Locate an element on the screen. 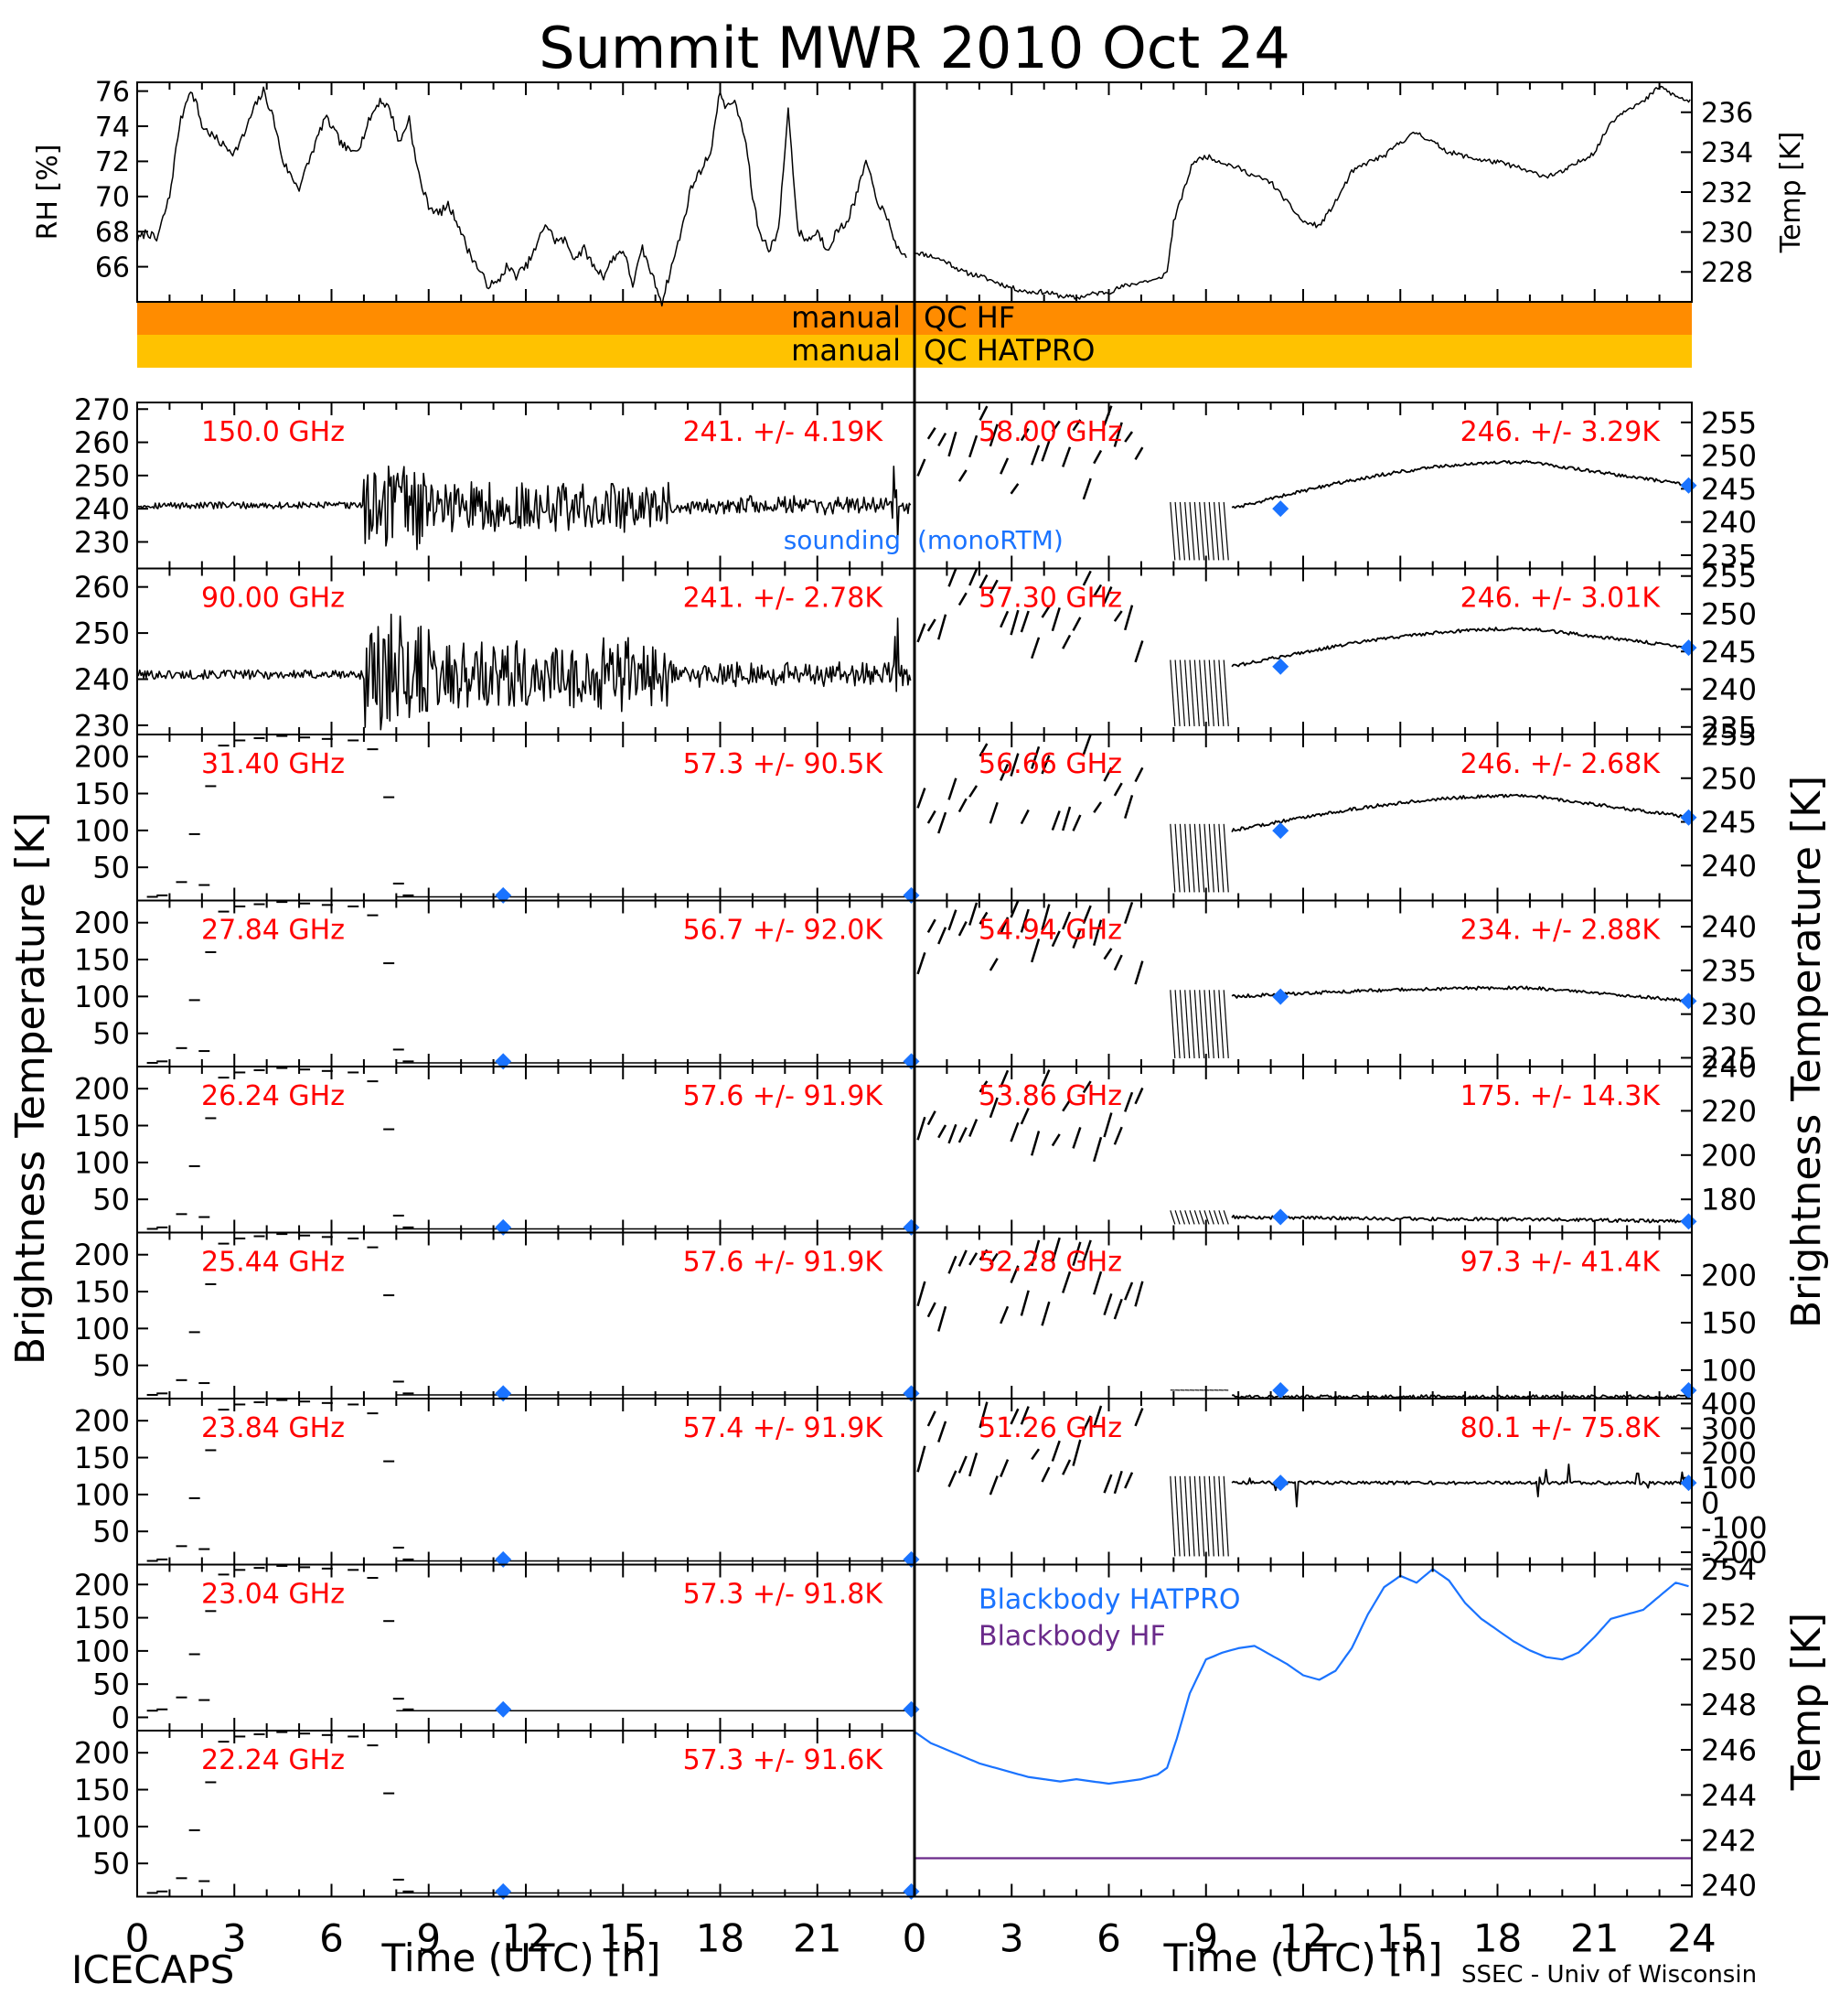 The height and width of the screenshot is (2016, 1829). y-tick-label: 250 is located at coordinates (1729, 778).